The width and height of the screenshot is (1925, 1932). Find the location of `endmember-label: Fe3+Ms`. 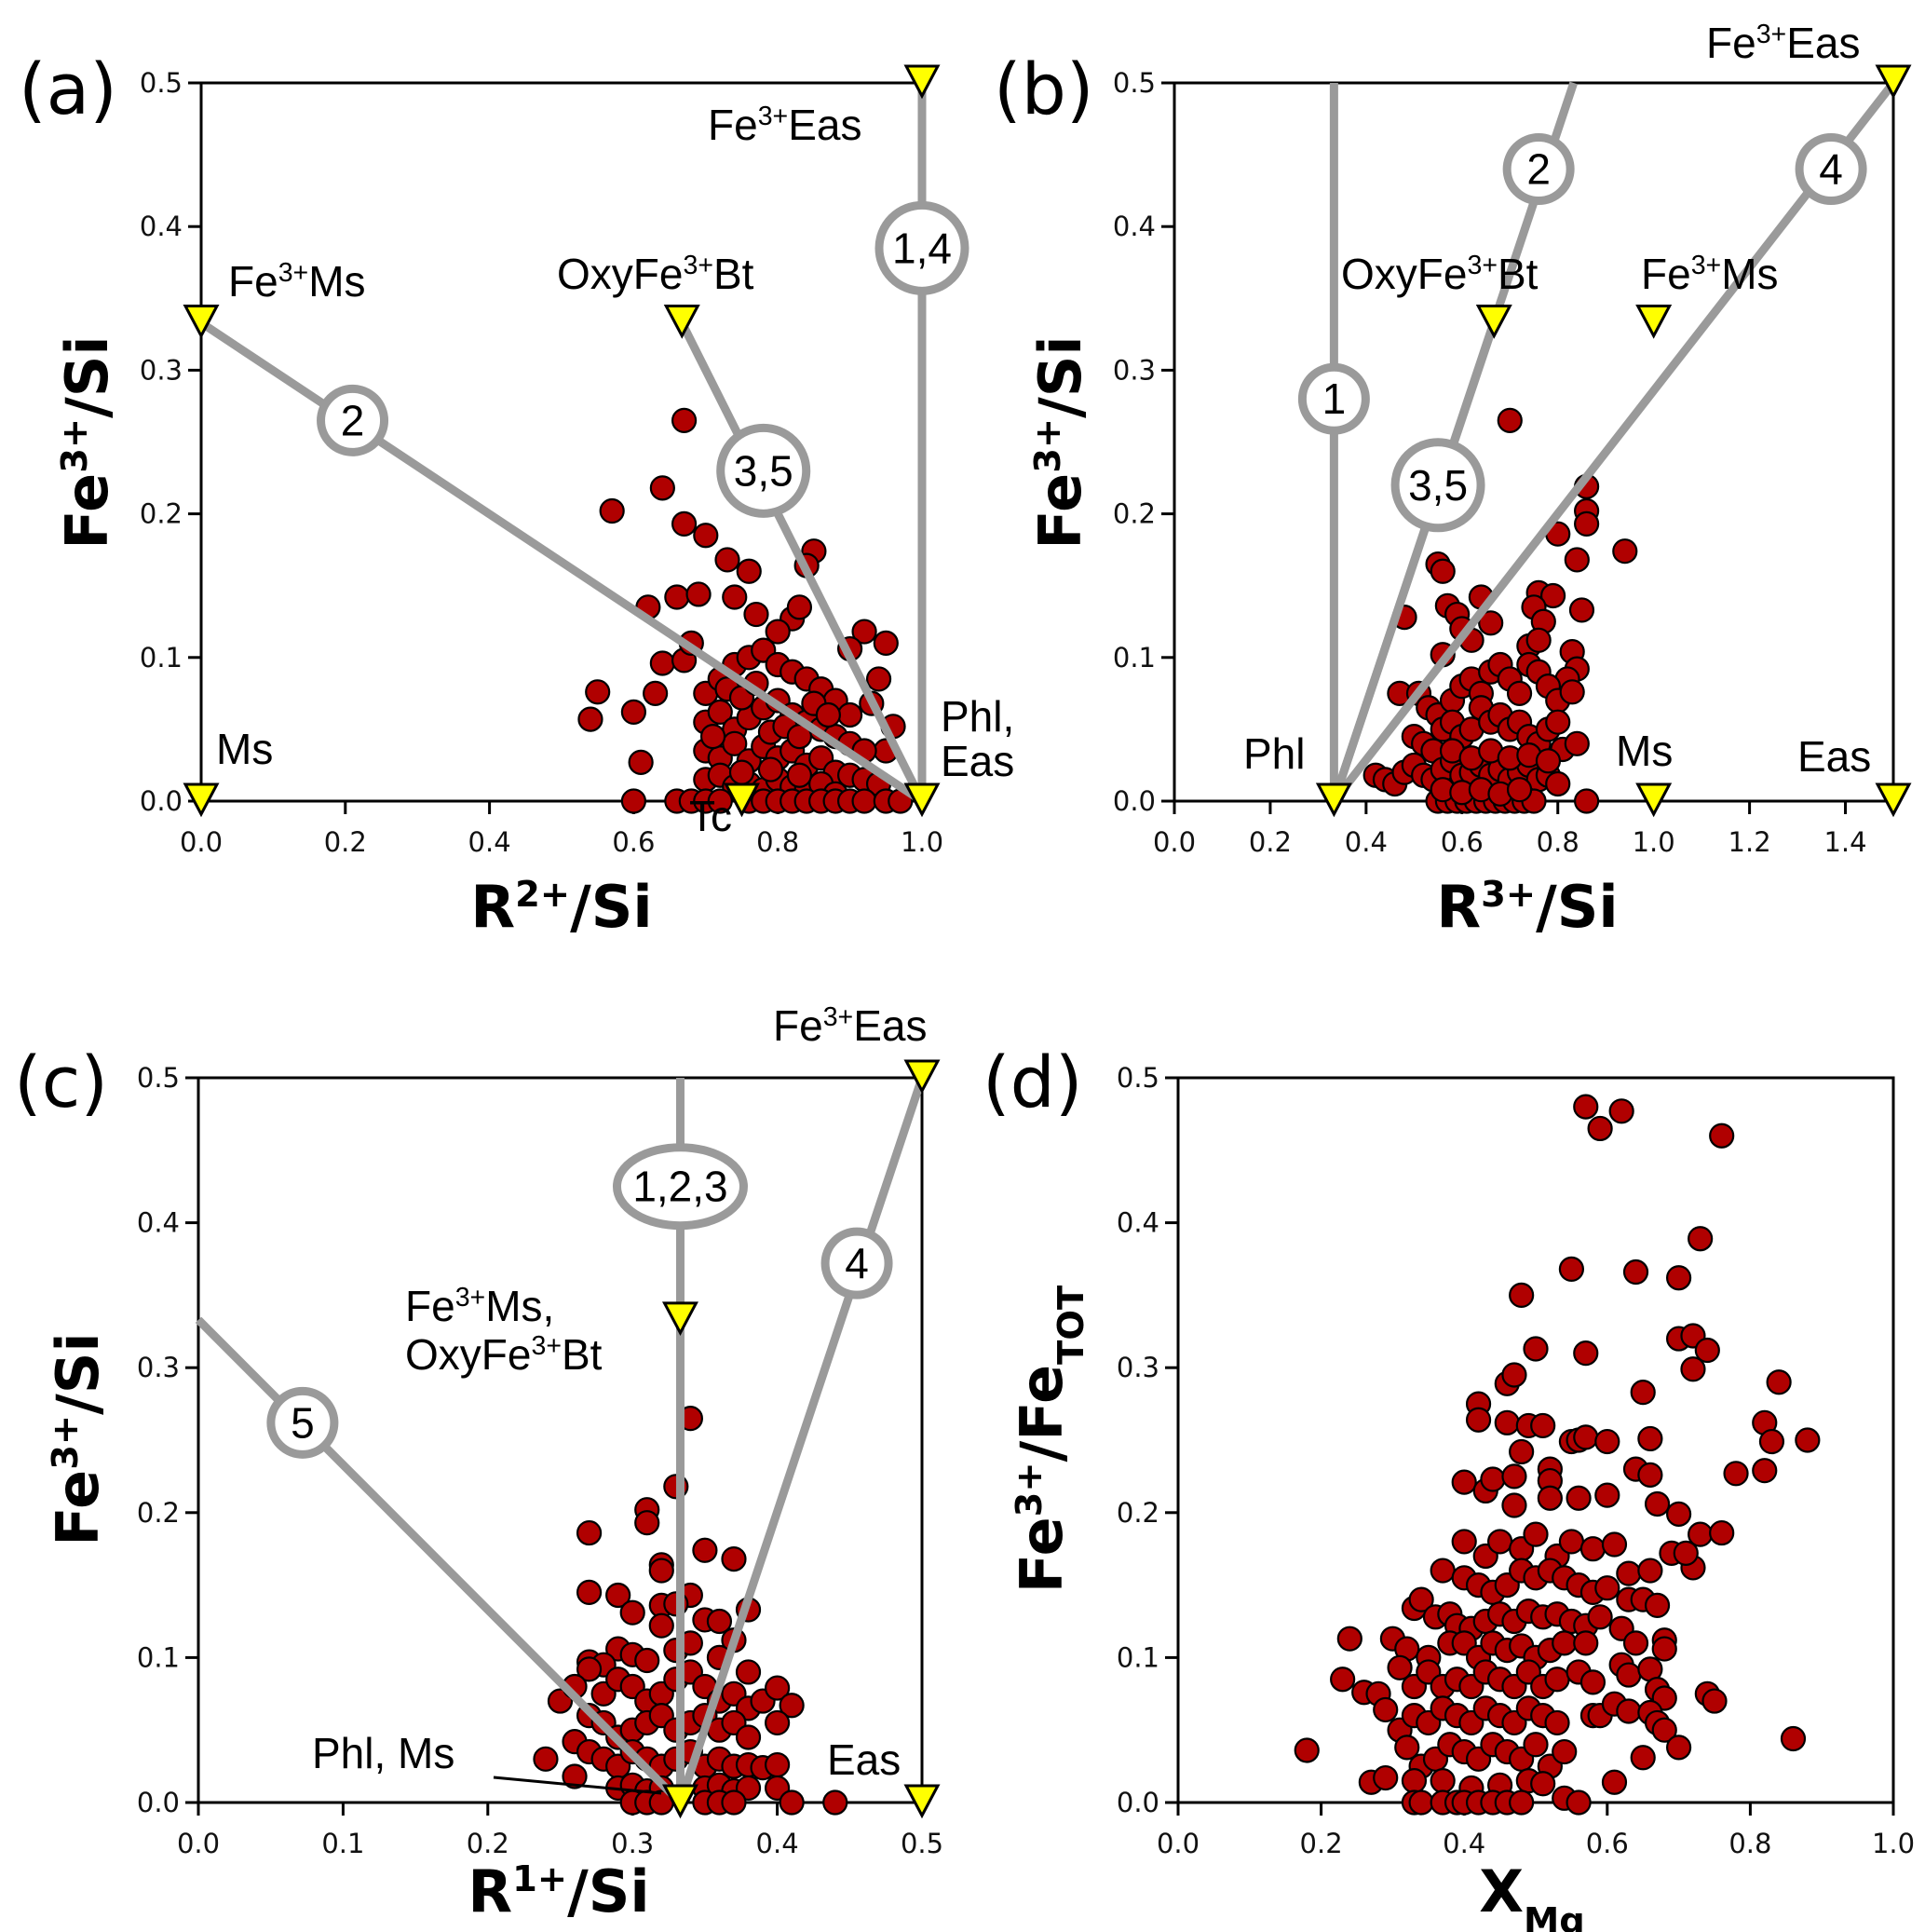

endmember-label: Fe3+Ms is located at coordinates (1710, 274).